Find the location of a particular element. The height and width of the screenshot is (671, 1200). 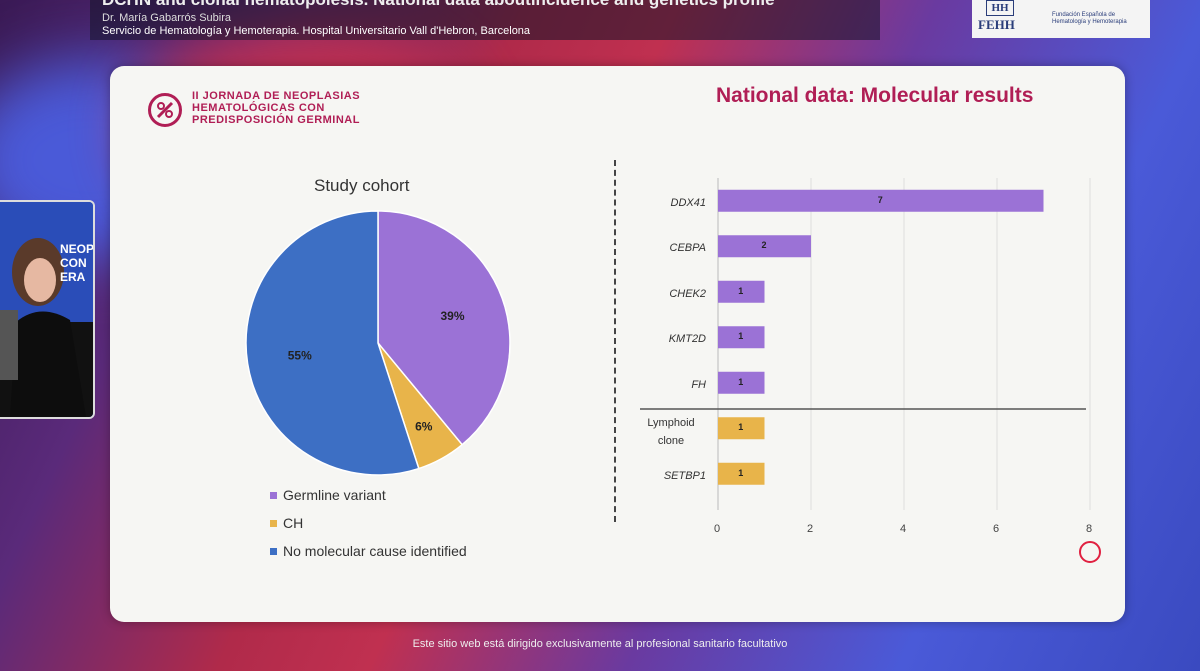

pie-slice-label: 55% is located at coordinates (300, 355).